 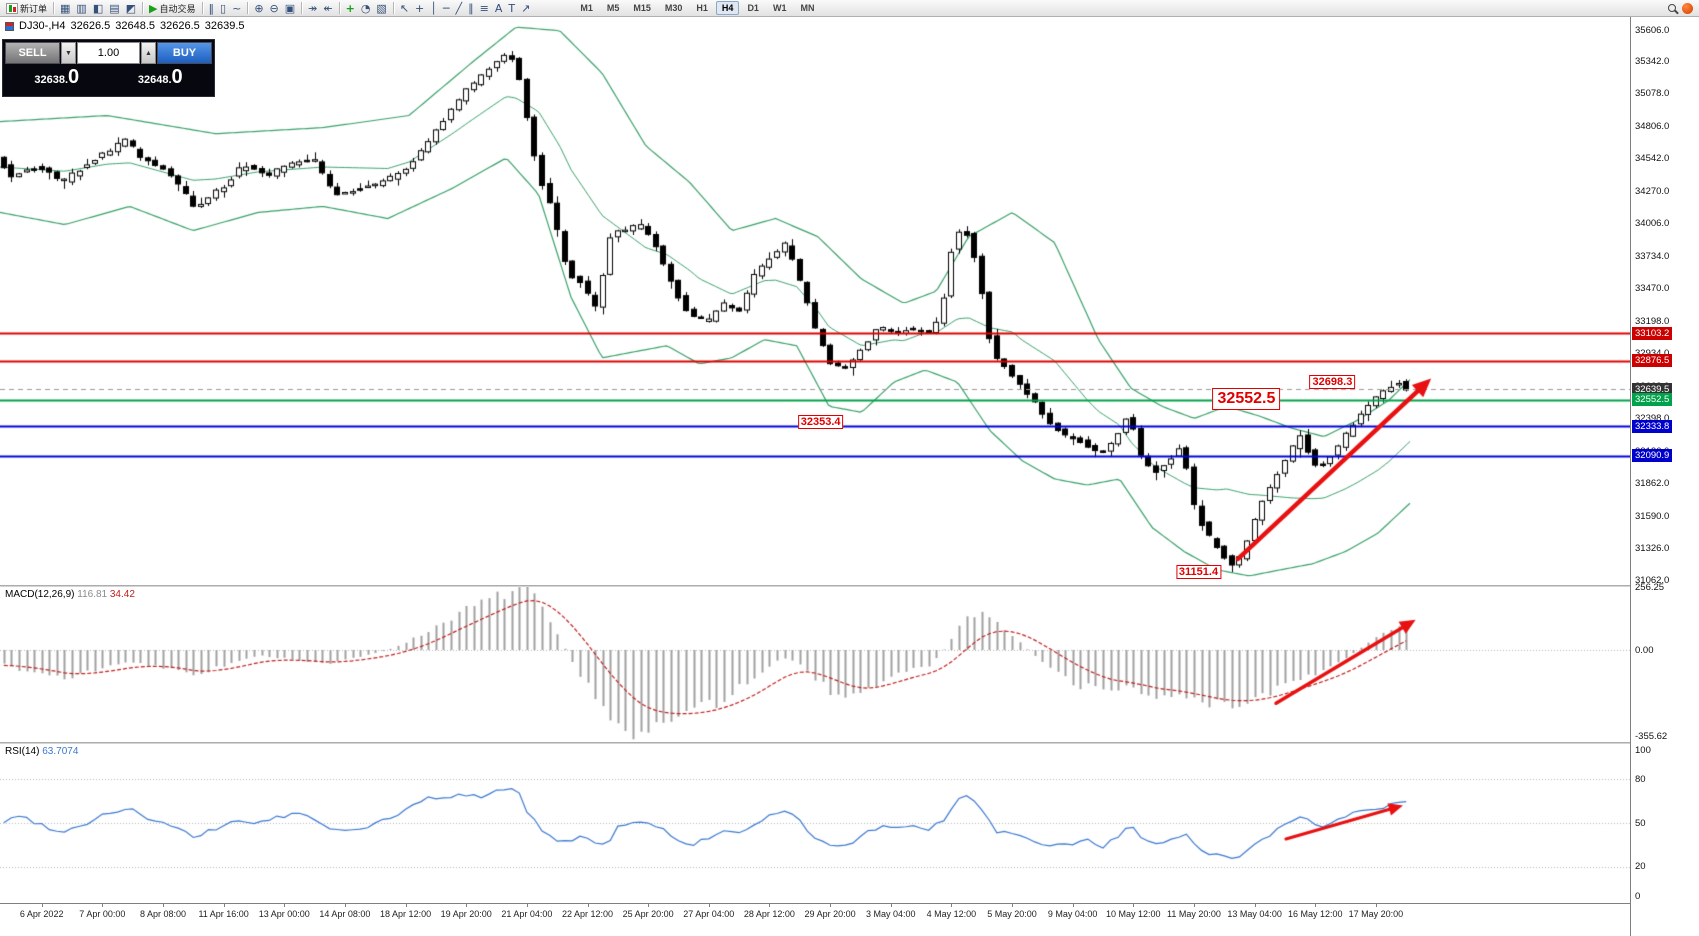 What do you see at coordinates (184, 53) in the screenshot?
I see `buy-button: BUY` at bounding box center [184, 53].